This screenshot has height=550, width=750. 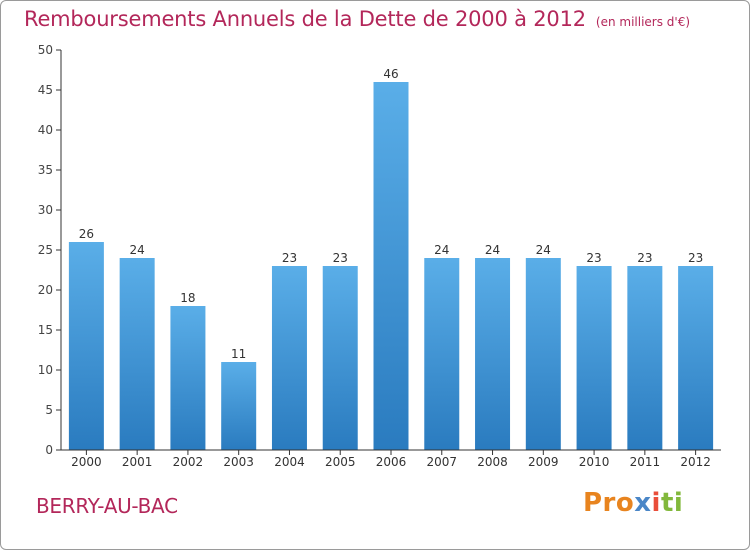 What do you see at coordinates (45, 50) in the screenshot?
I see `y-tick-label: 50` at bounding box center [45, 50].